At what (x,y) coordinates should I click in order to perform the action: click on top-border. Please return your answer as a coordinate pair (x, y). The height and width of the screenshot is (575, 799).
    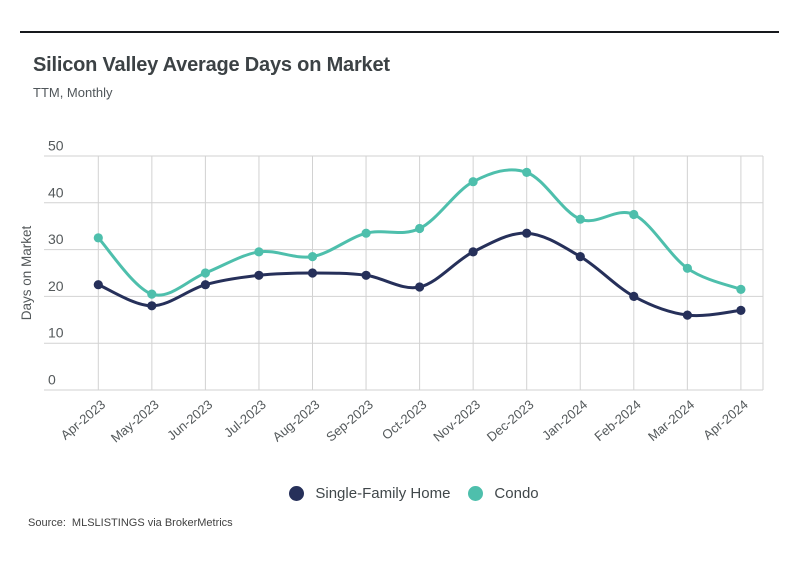
    Looking at the image, I should click on (399, 32).